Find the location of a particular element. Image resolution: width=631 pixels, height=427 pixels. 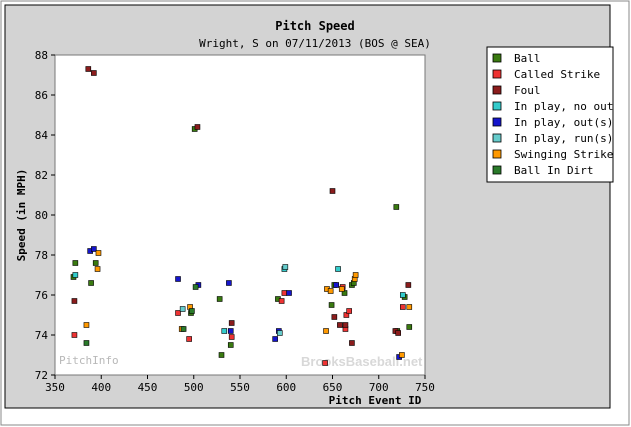

legend-label: In play, out(s) is located at coordinates (563, 122).